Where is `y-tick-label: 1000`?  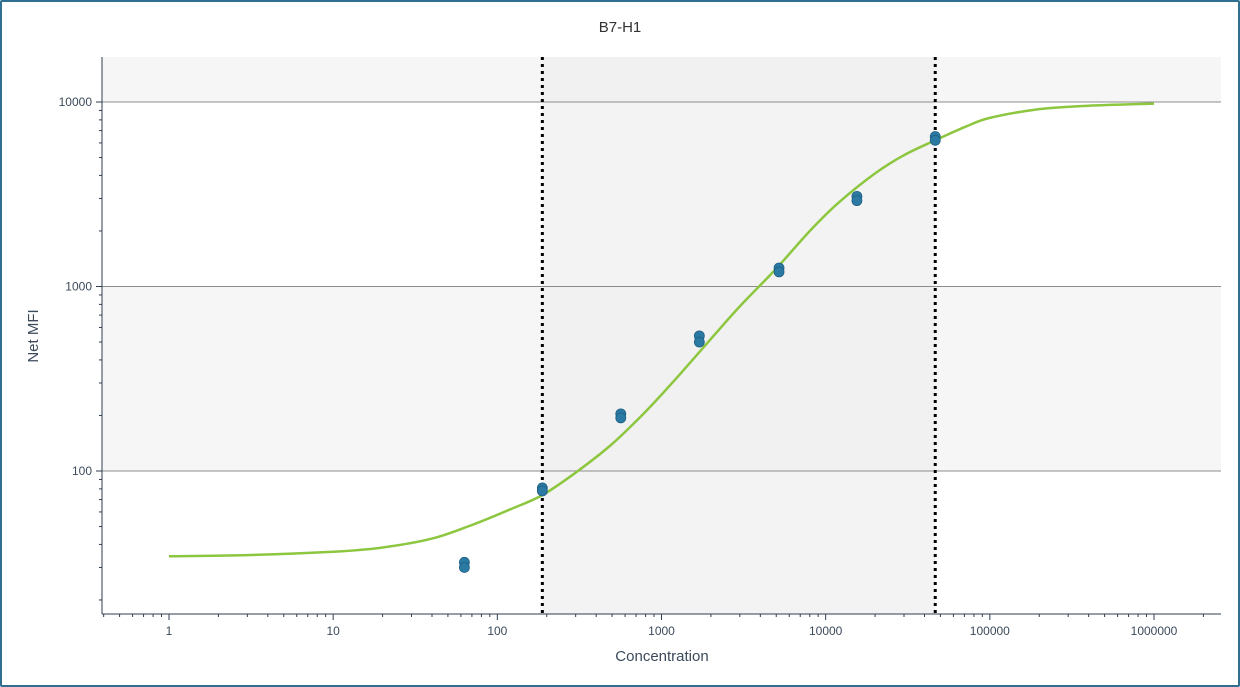
y-tick-label: 1000 is located at coordinates (78, 287).